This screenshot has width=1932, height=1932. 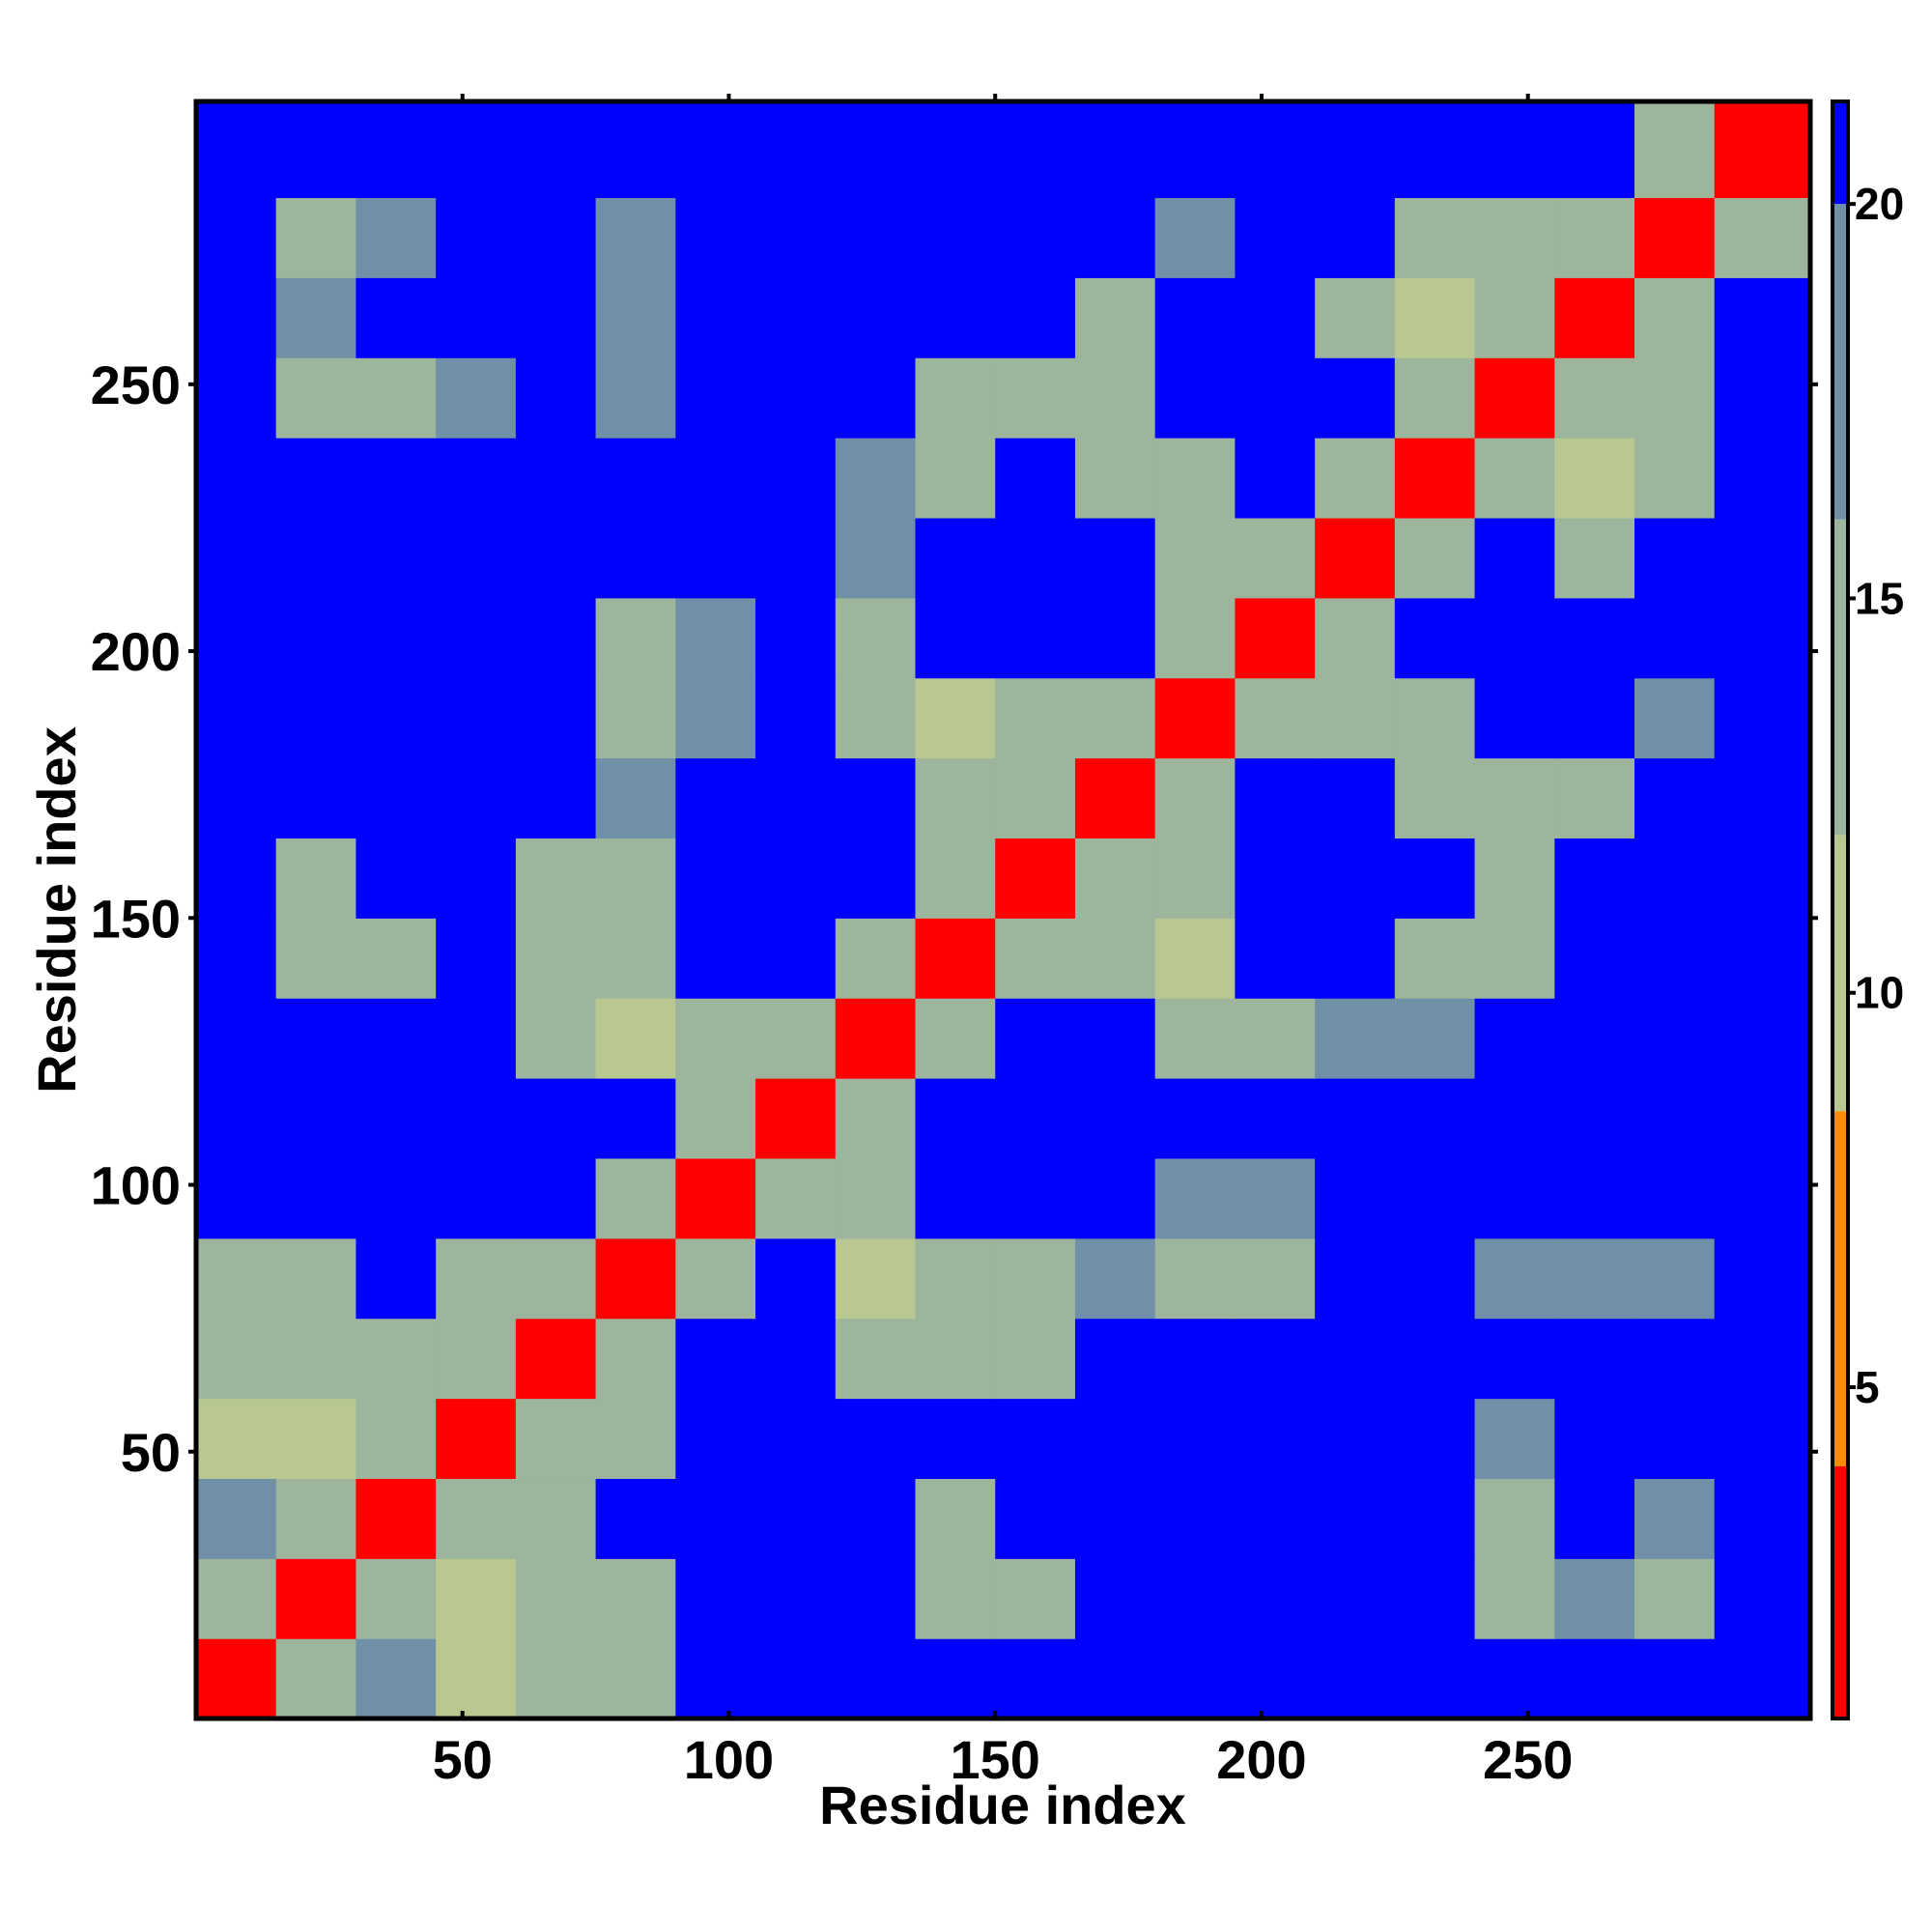 I want to click on x-tick-label: 100, so click(x=729, y=1759).